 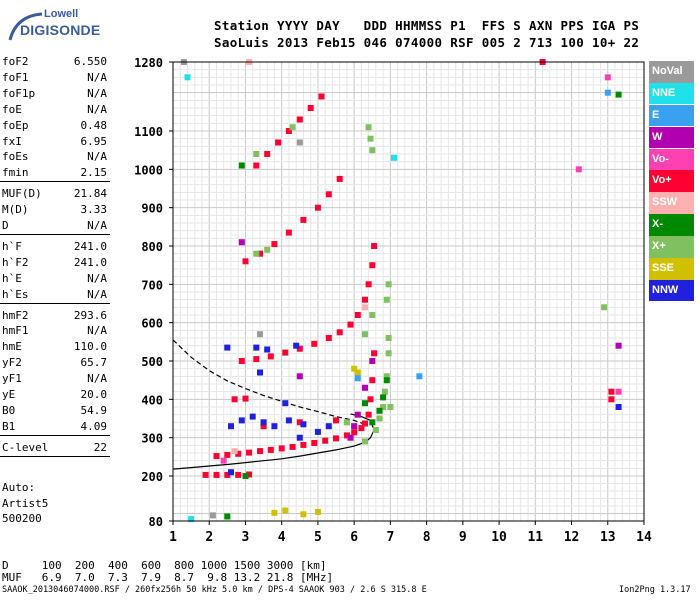 What do you see at coordinates (60, 30) in the screenshot?
I see `logo-text-main: DIGISONDE` at bounding box center [60, 30].